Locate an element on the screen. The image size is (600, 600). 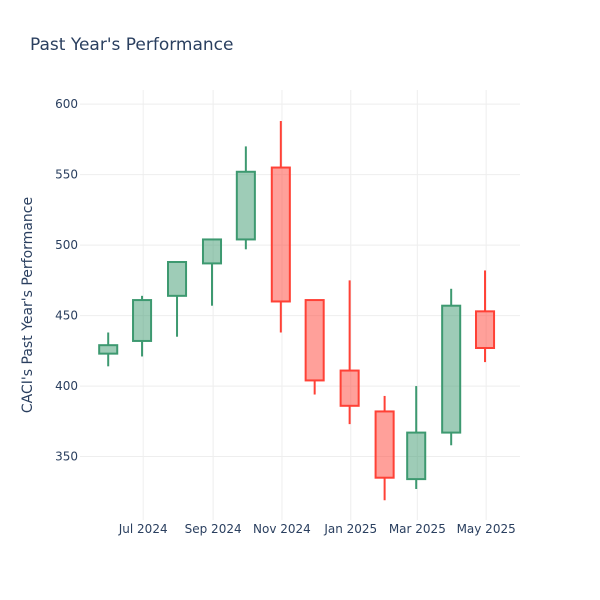
y-tick-label: 550 is located at coordinates (66, 175).